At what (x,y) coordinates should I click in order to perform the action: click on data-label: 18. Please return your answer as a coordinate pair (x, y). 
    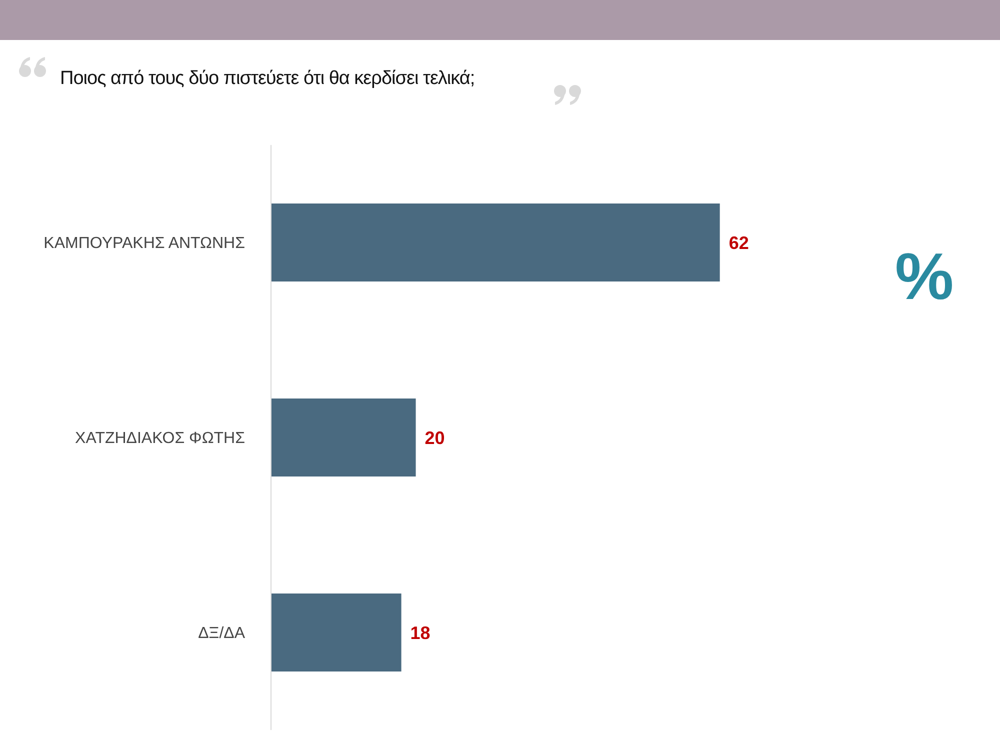
    Looking at the image, I should click on (420, 632).